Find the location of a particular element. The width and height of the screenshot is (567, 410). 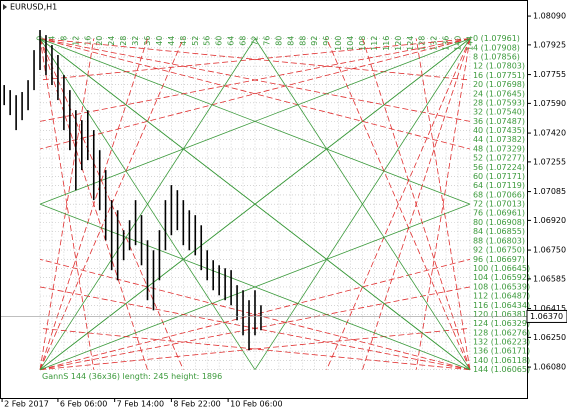

level-label: 140 (1.06118) is located at coordinates (501, 360).